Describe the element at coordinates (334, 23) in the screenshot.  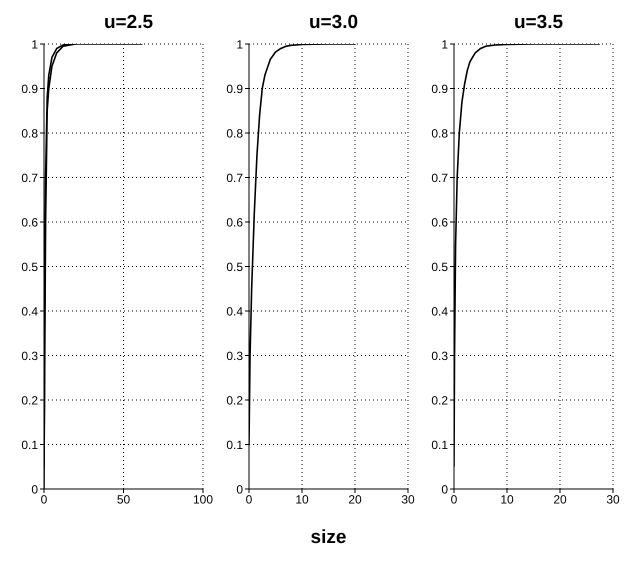
I see `chart-title: u=3.0` at that location.